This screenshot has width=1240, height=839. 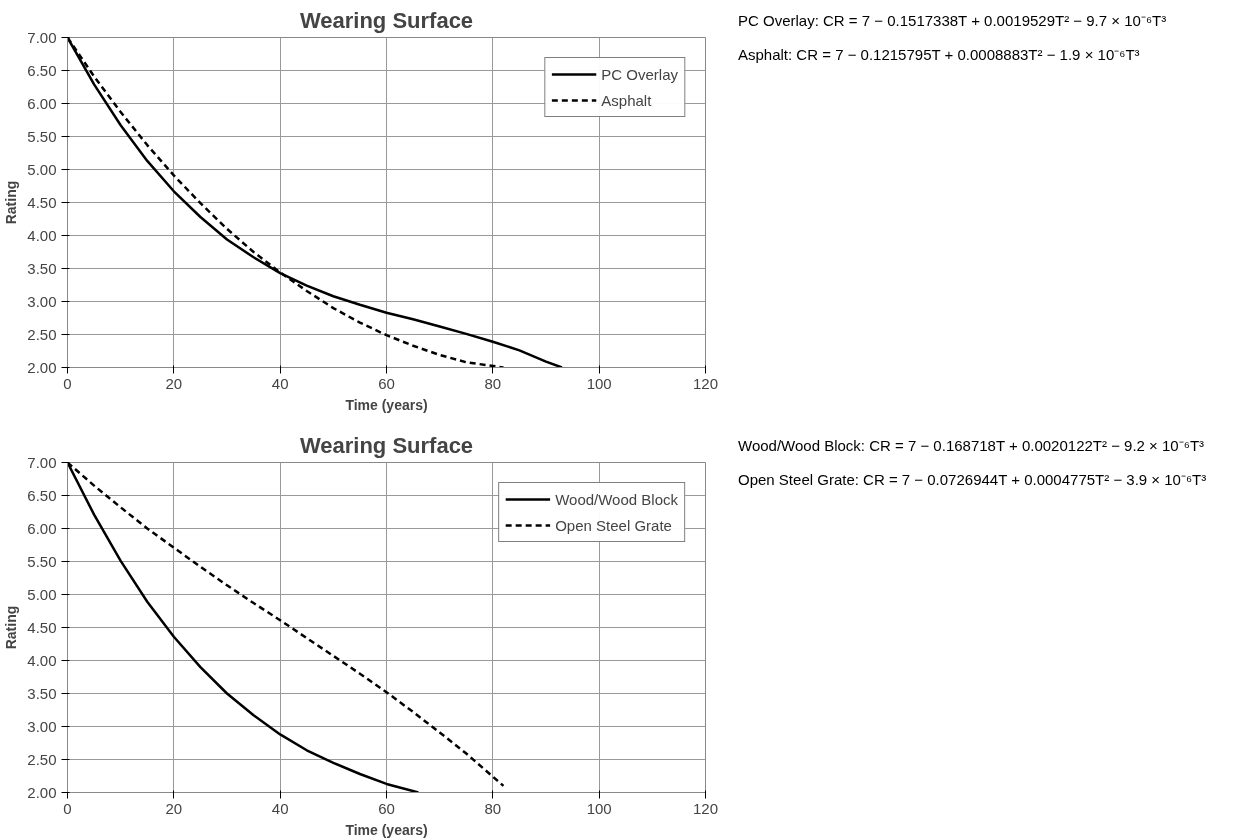 I want to click on text: Wood/Wood Block: CR = 7 − 0.168718T + 0.0020122T² − 9.2 × 10⁻⁶T³, so click(x=972, y=446).